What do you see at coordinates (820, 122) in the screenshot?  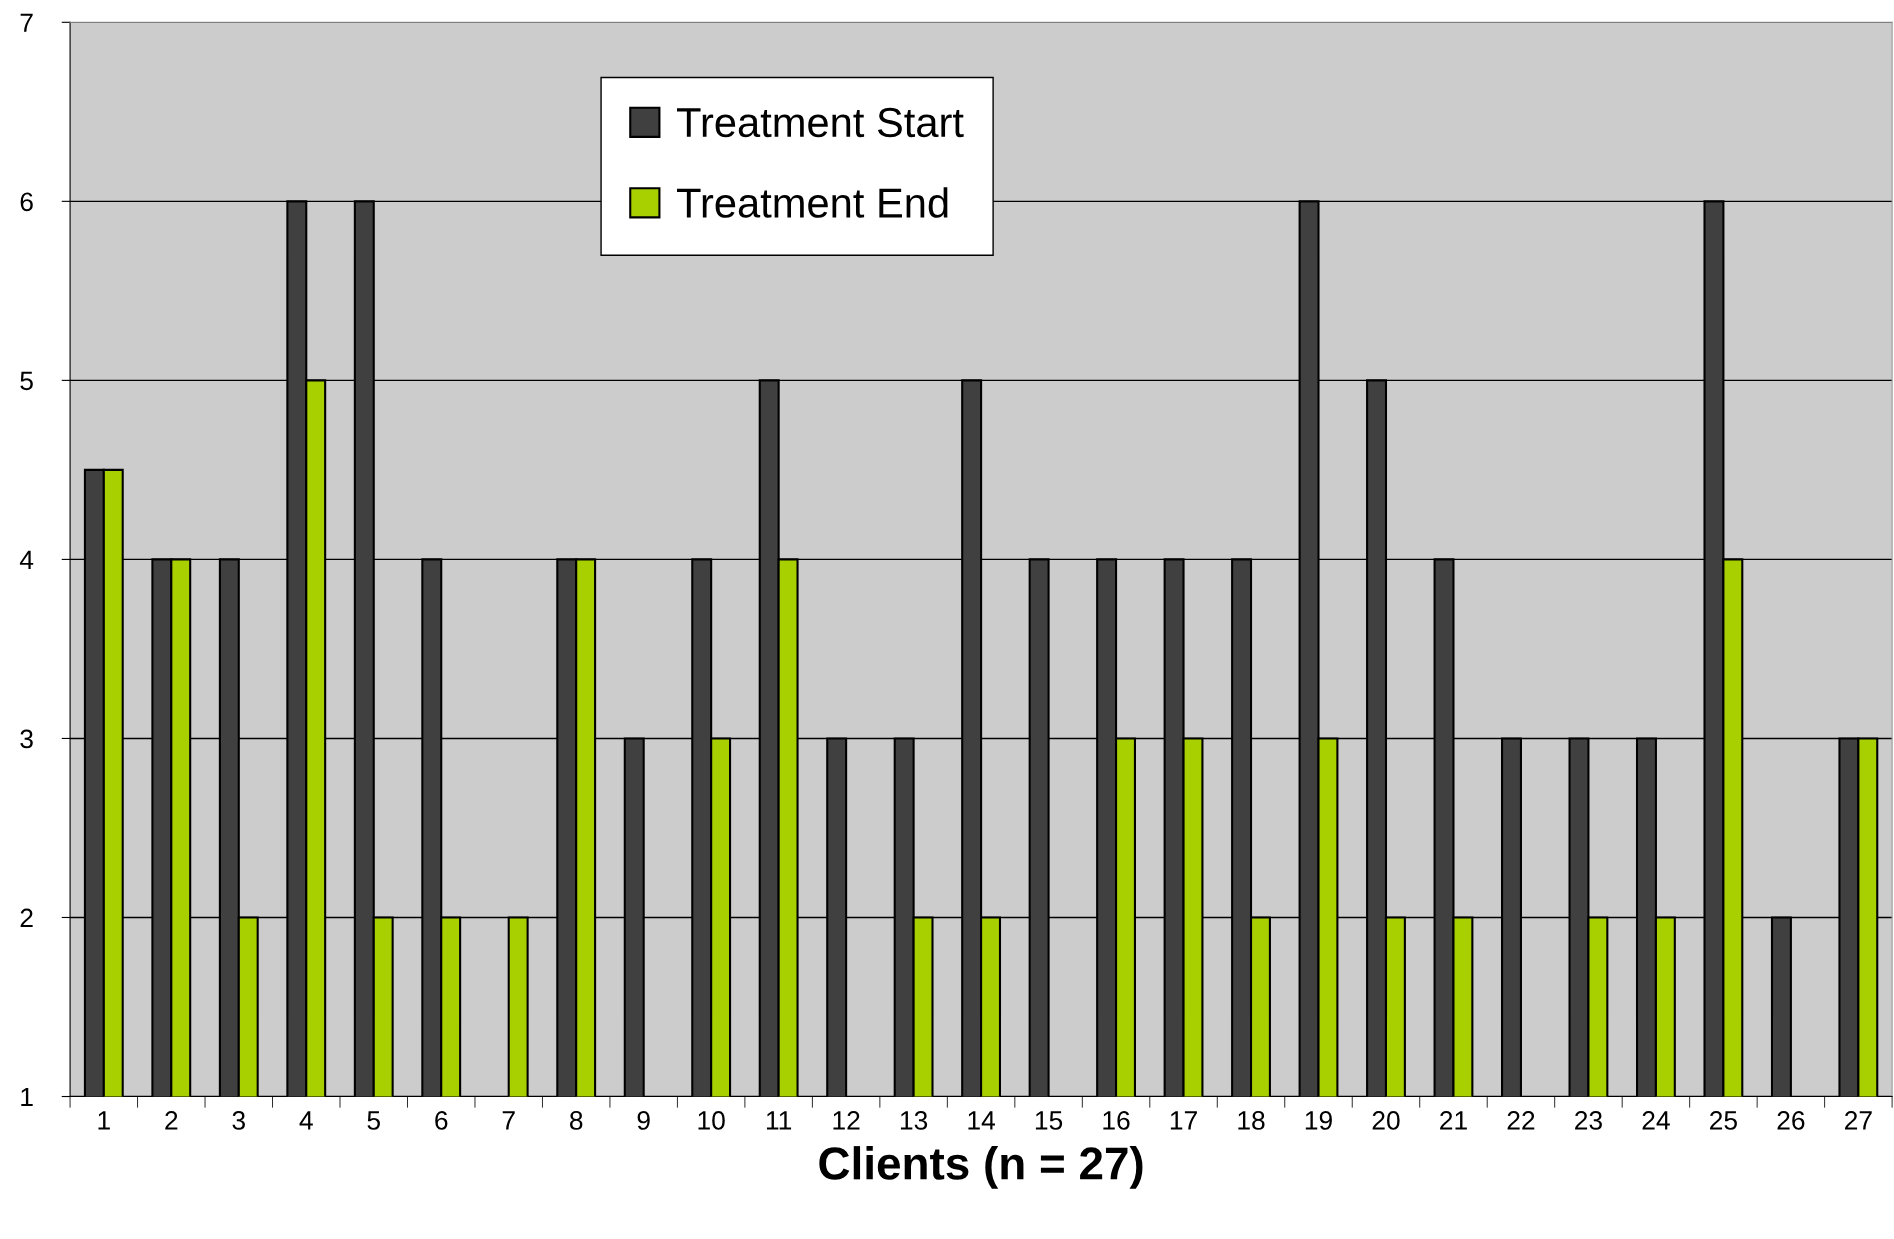 I see `legend-label: Treatment Start` at bounding box center [820, 122].